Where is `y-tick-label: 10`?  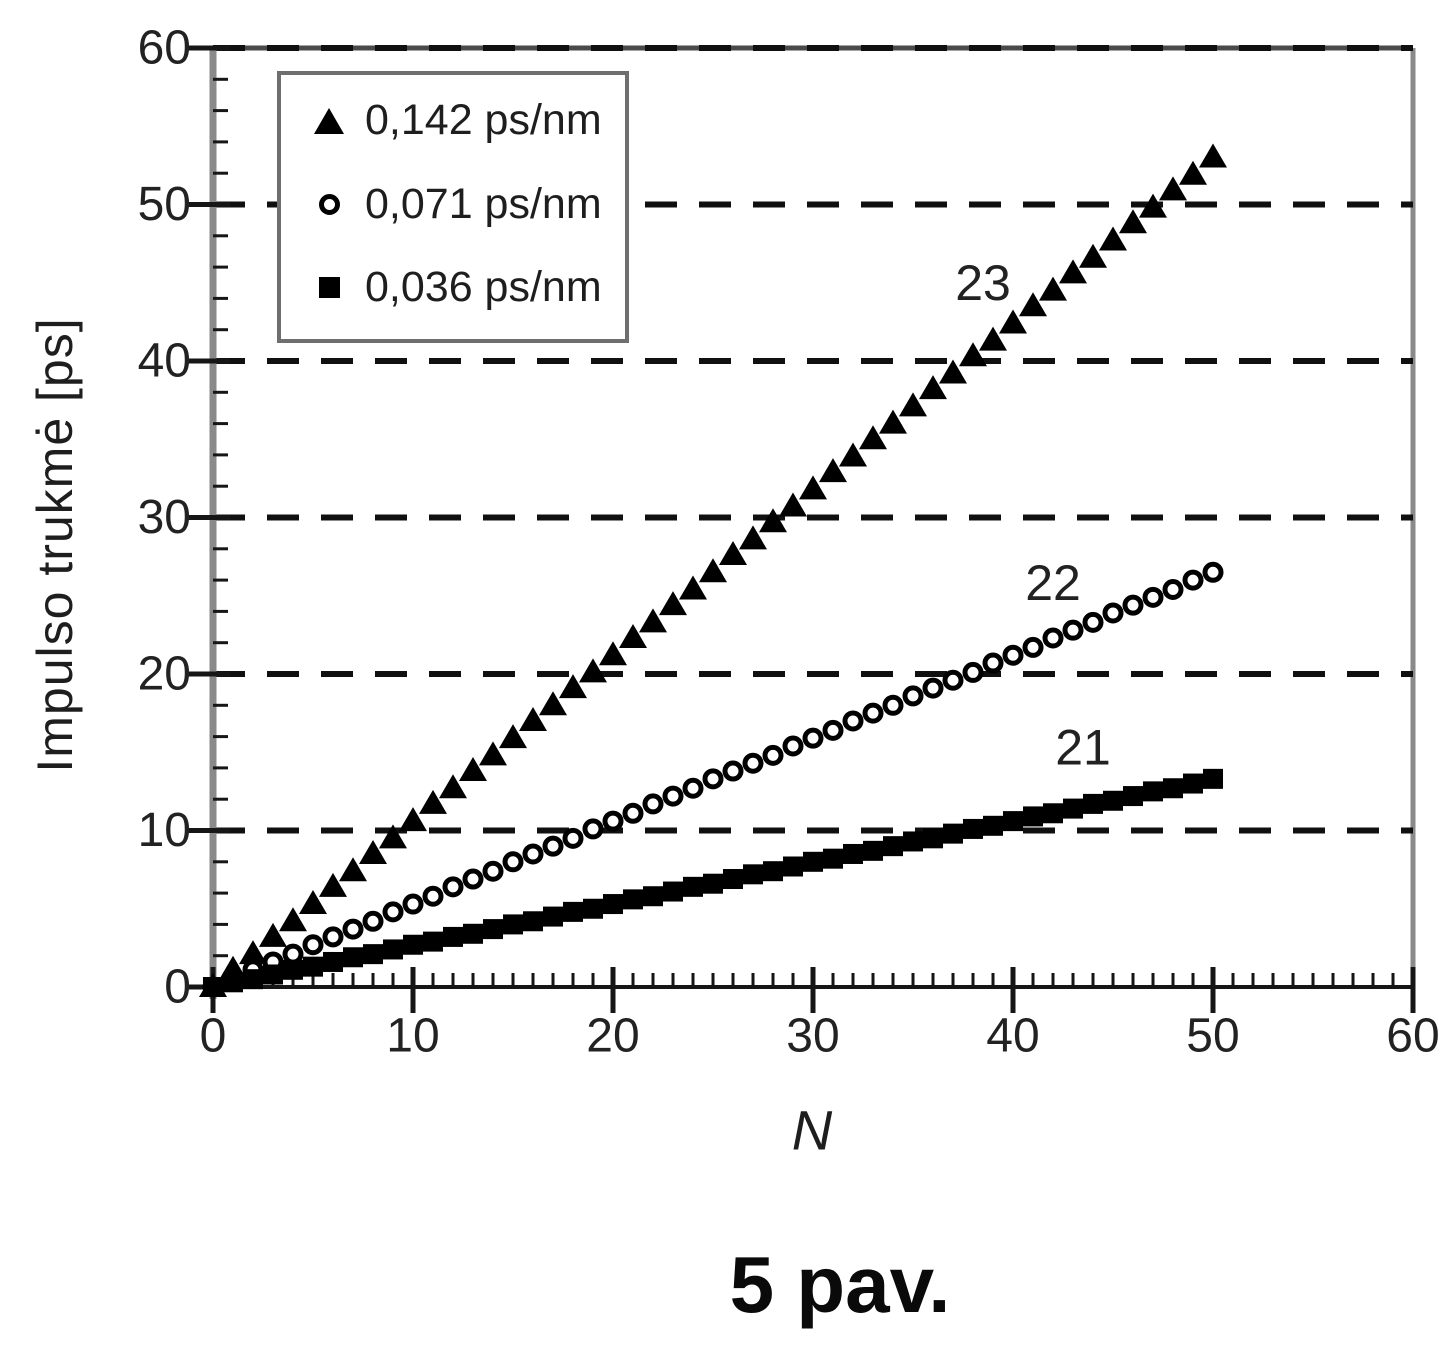 y-tick-label: 10 is located at coordinates (164, 830).